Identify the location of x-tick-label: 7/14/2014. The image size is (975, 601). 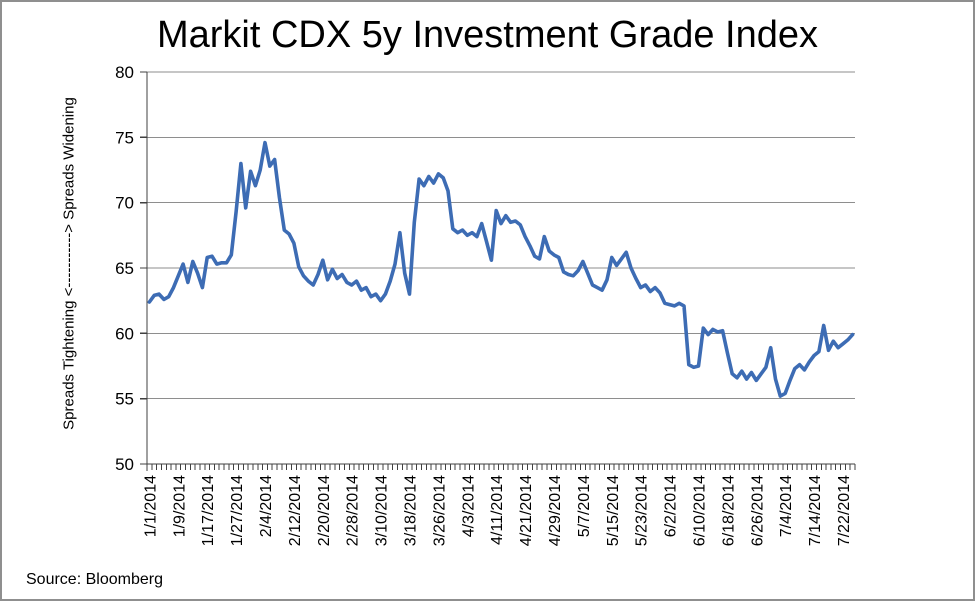
(815, 510).